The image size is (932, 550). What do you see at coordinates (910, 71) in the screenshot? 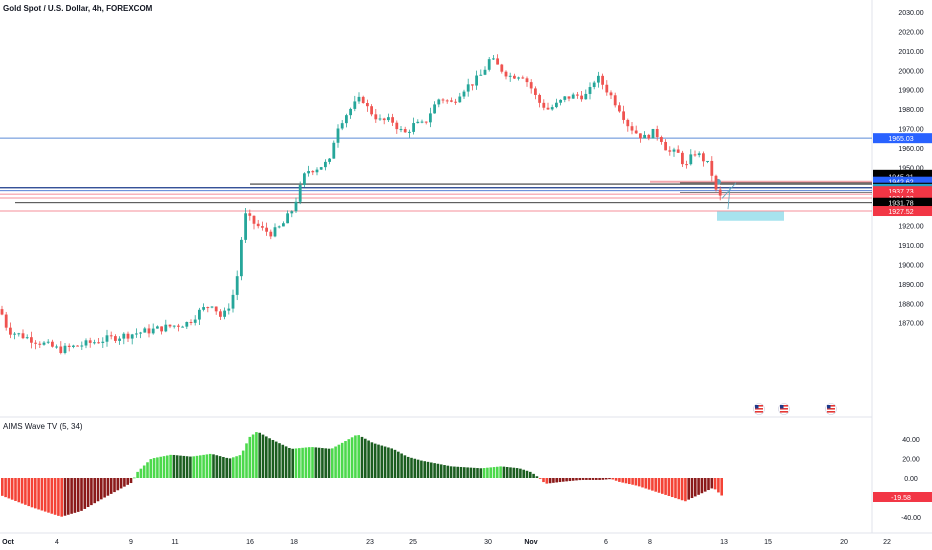
I see `price-tick-label: 2000.00` at bounding box center [910, 71].